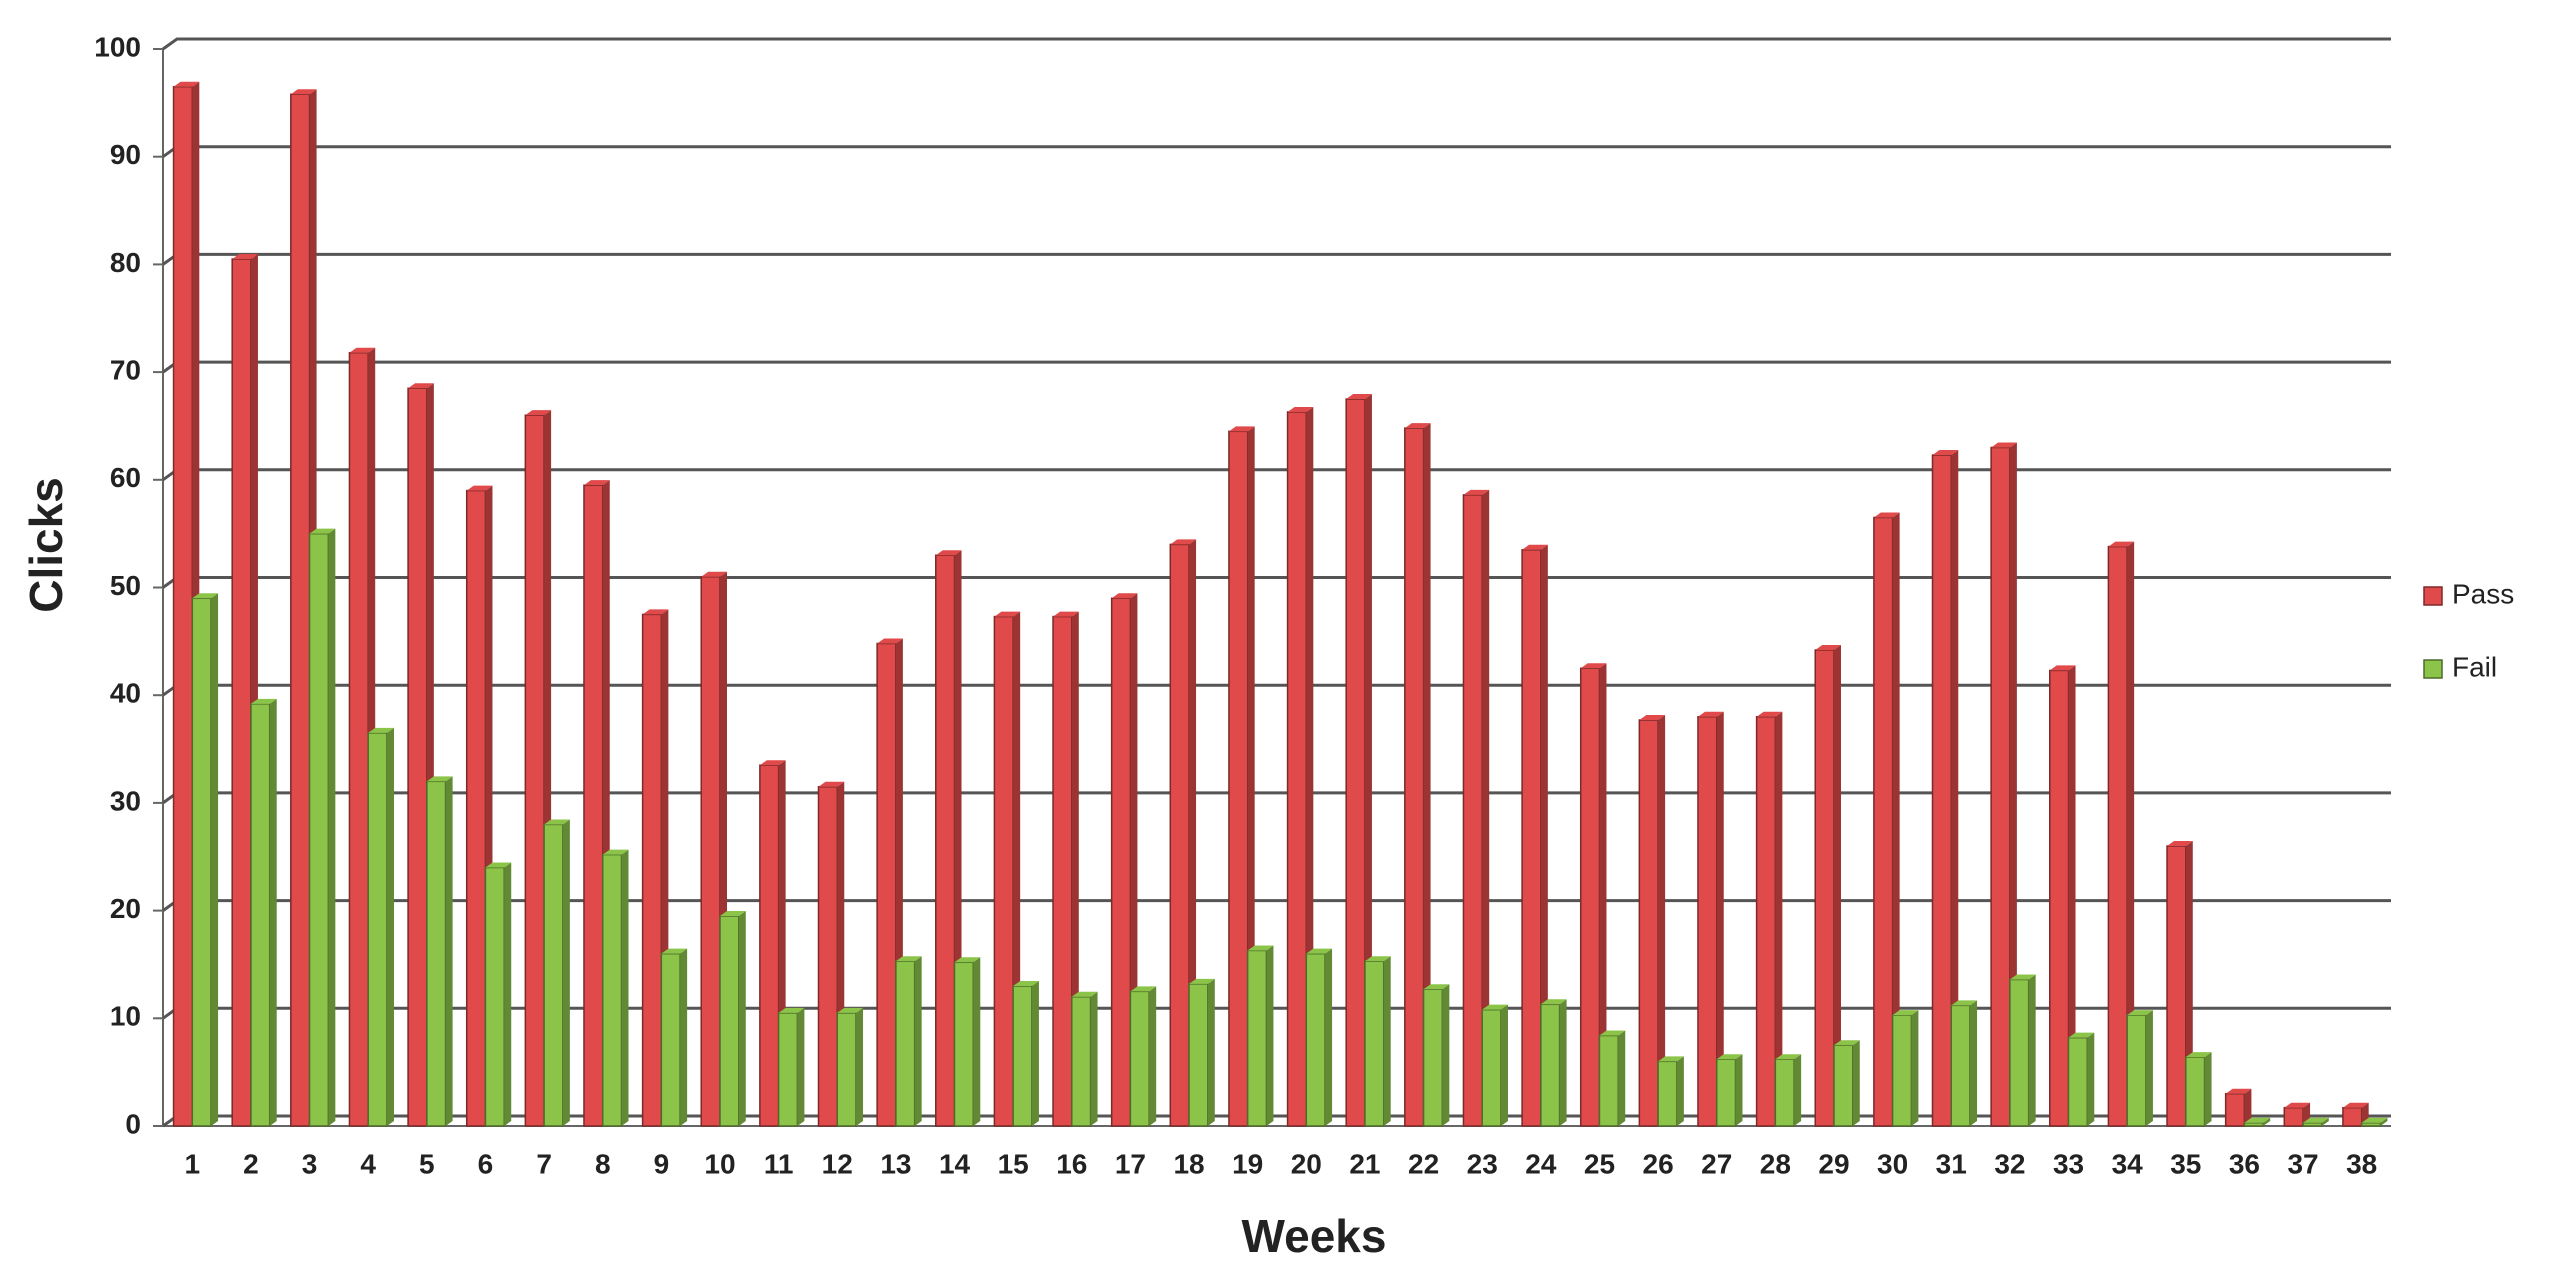 The height and width of the screenshot is (1285, 2559). Describe the element at coordinates (1013, 1163) in the screenshot. I see `x-tick-label: 15` at that location.